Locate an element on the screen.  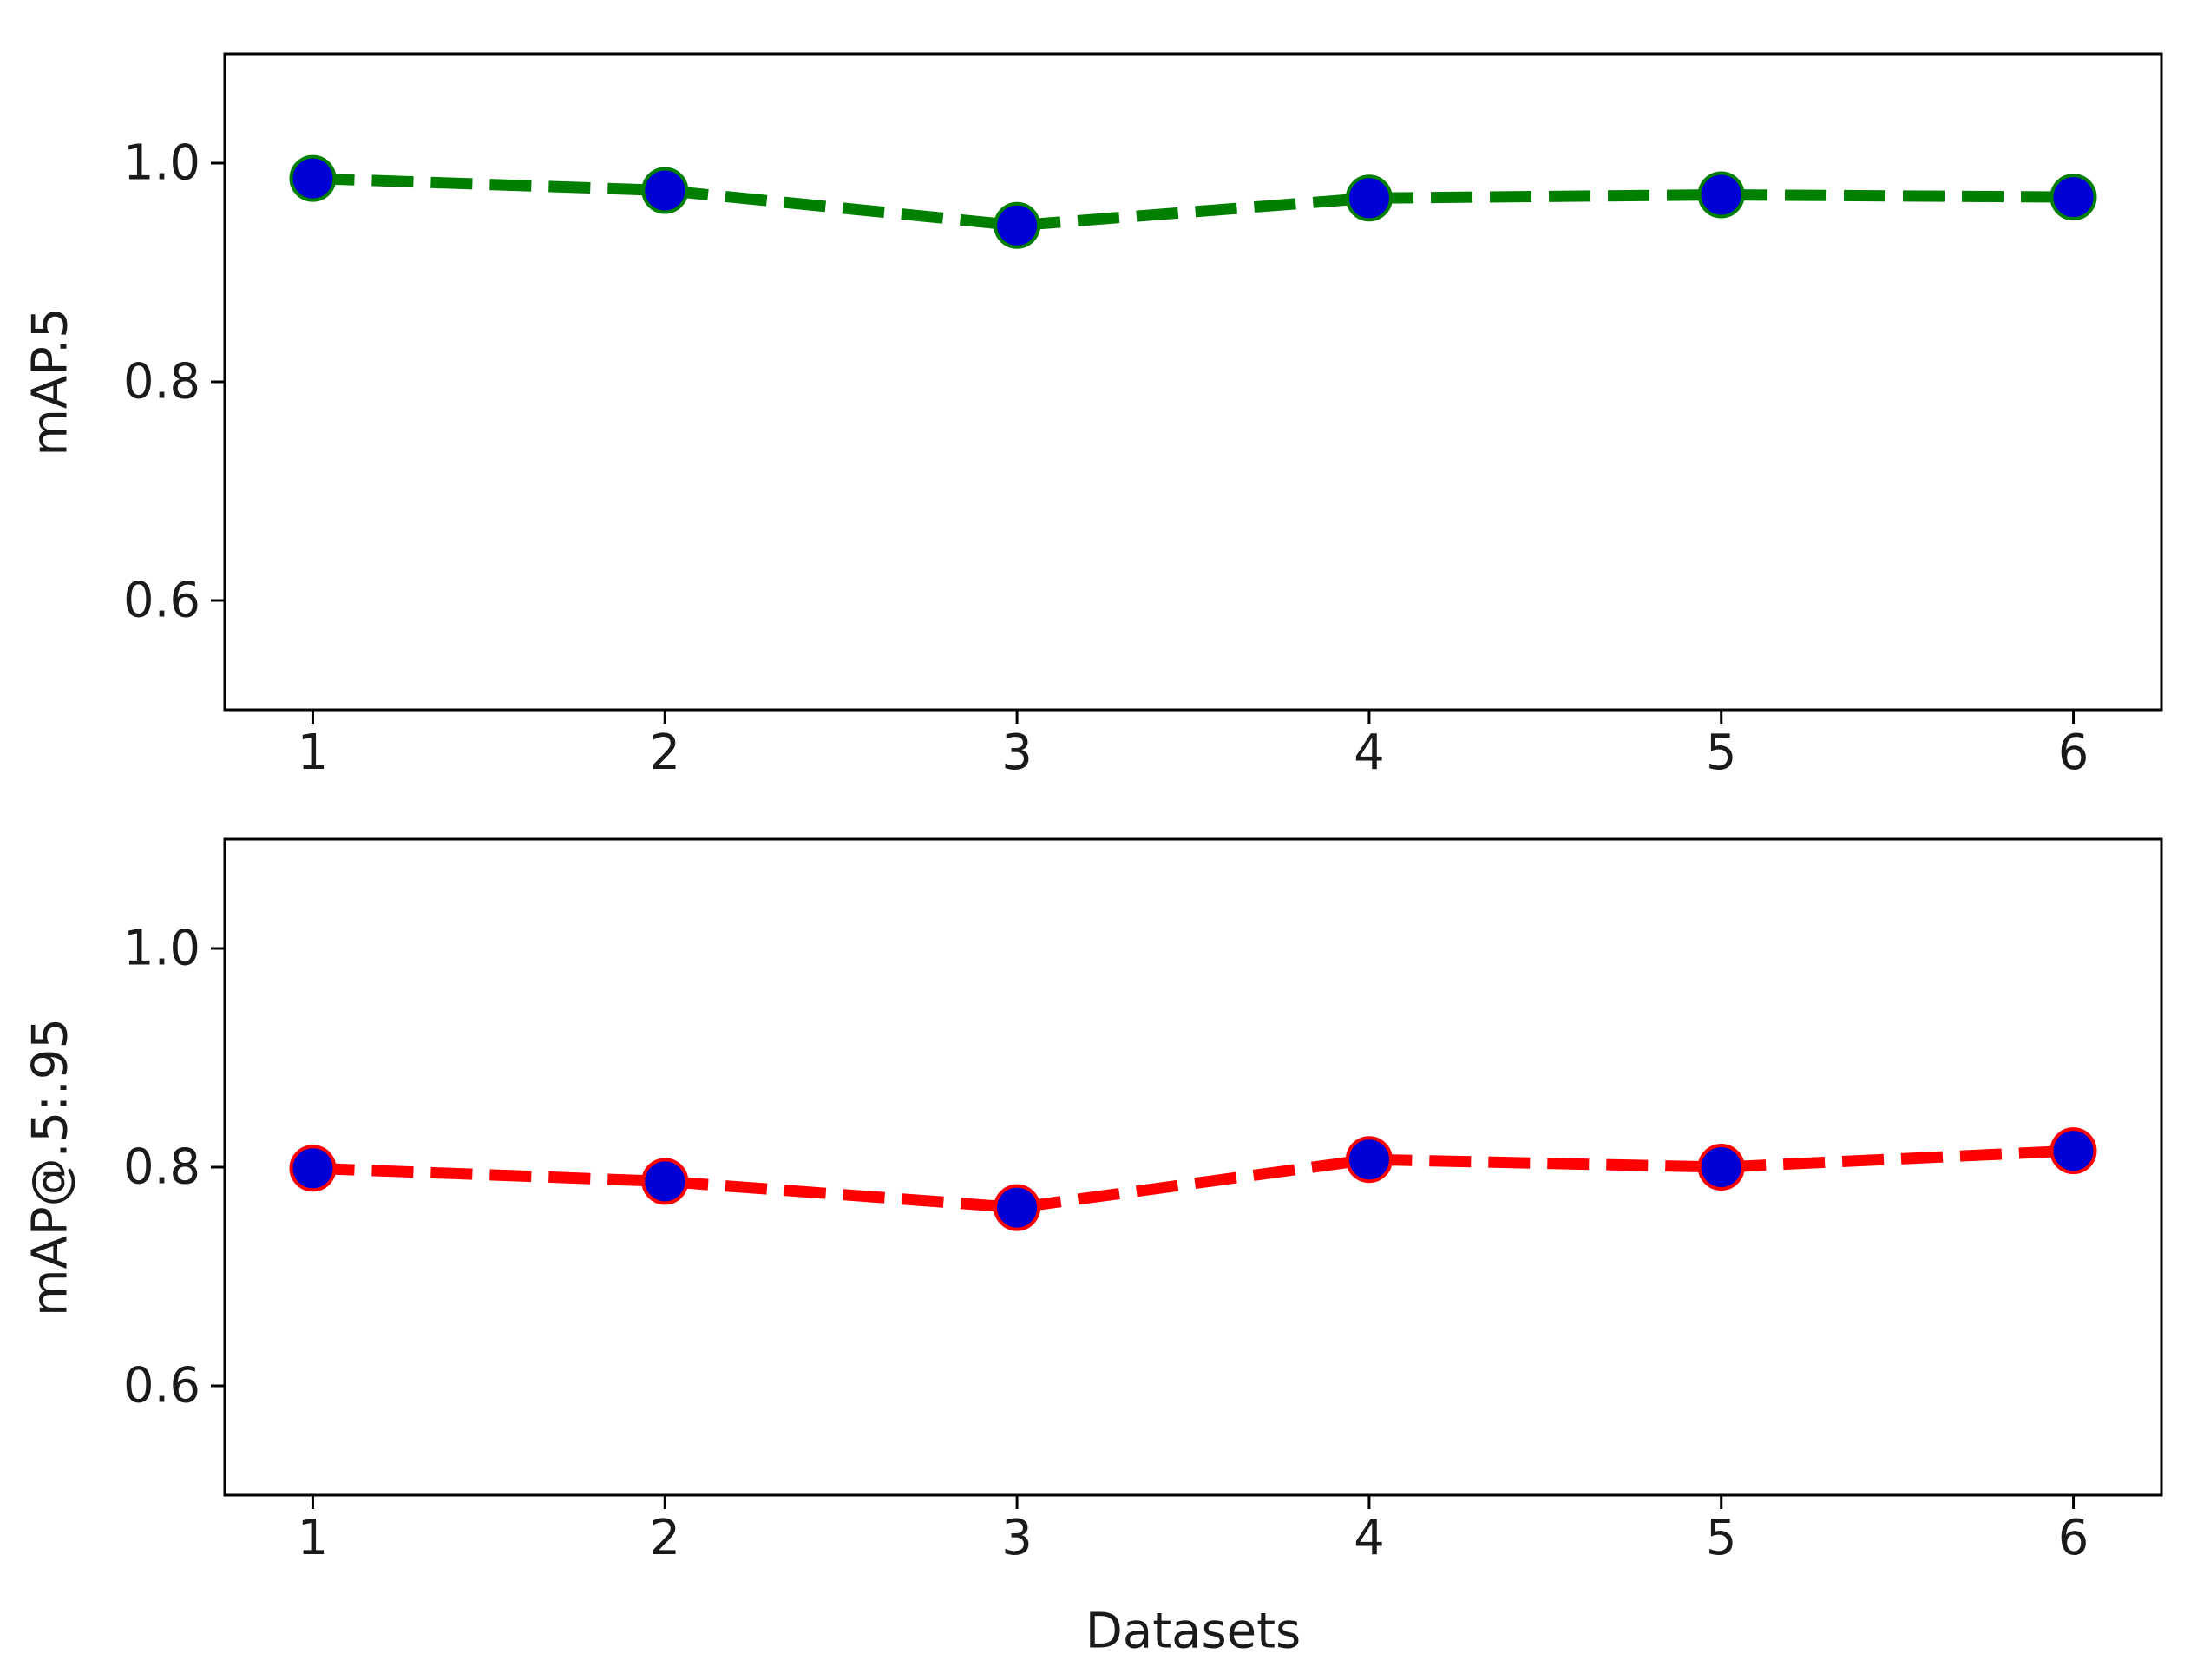
top-x-tick-label: 5 is located at coordinates (1721, 753).